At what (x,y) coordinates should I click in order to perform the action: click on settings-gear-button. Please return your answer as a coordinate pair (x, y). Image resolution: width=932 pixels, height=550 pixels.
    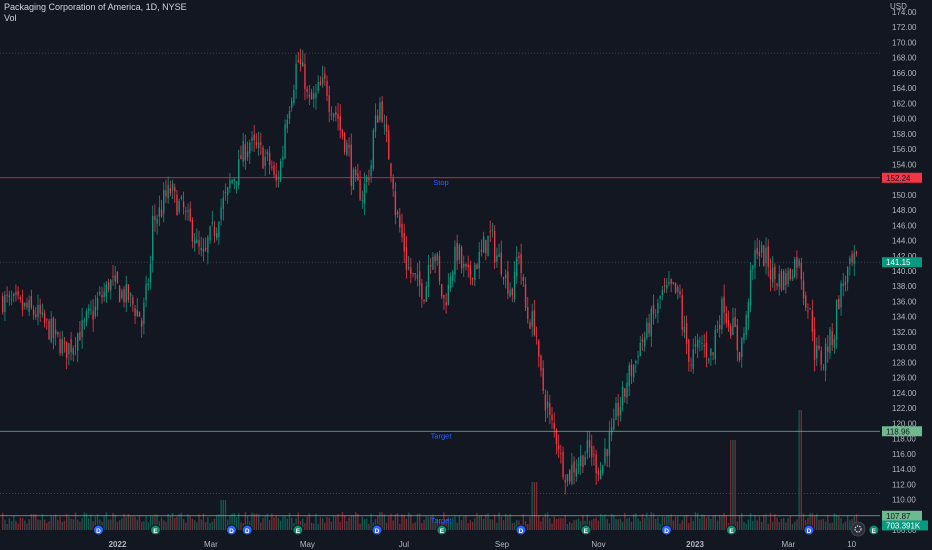
    Looking at the image, I should click on (858, 529).